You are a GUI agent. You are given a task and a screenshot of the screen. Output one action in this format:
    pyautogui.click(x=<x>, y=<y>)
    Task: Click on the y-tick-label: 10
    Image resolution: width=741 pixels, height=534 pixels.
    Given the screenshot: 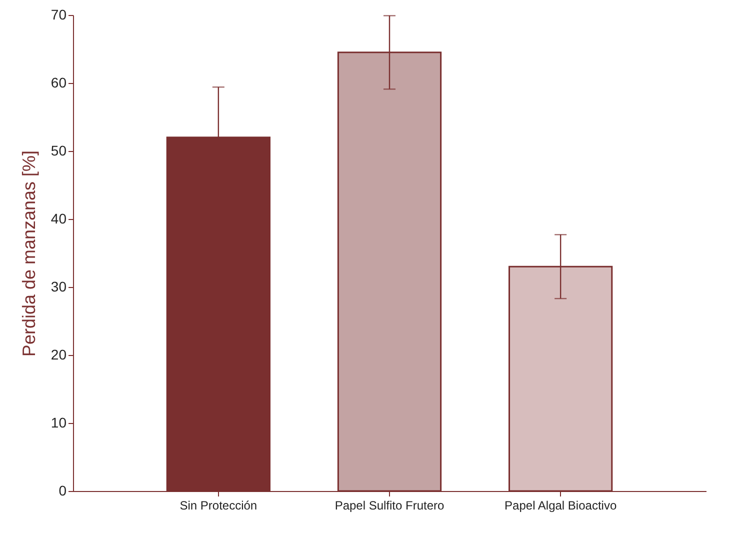 What is the action you would take?
    pyautogui.click(x=58, y=422)
    